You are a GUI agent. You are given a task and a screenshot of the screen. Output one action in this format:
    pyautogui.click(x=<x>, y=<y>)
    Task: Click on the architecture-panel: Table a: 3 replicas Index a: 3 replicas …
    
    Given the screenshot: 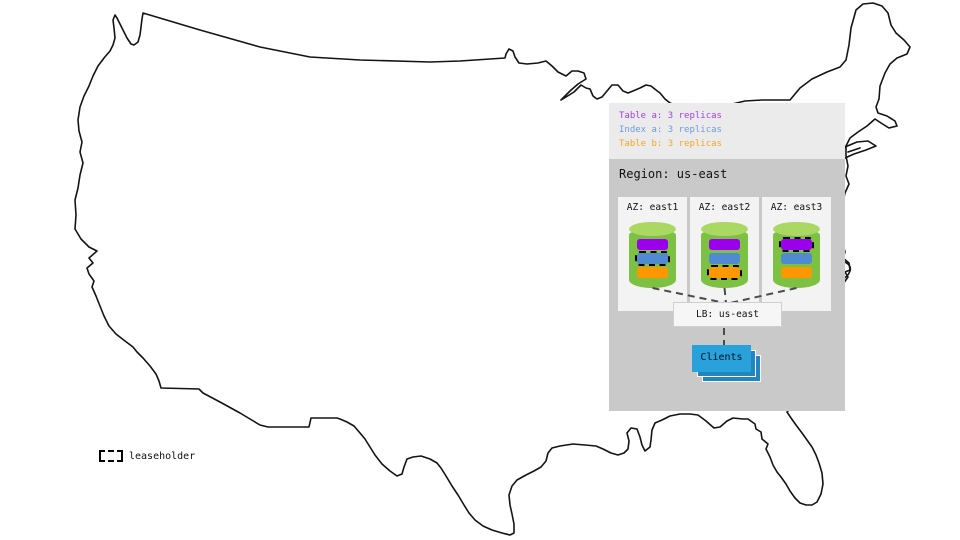 What is the action you would take?
    pyautogui.click(x=727, y=257)
    